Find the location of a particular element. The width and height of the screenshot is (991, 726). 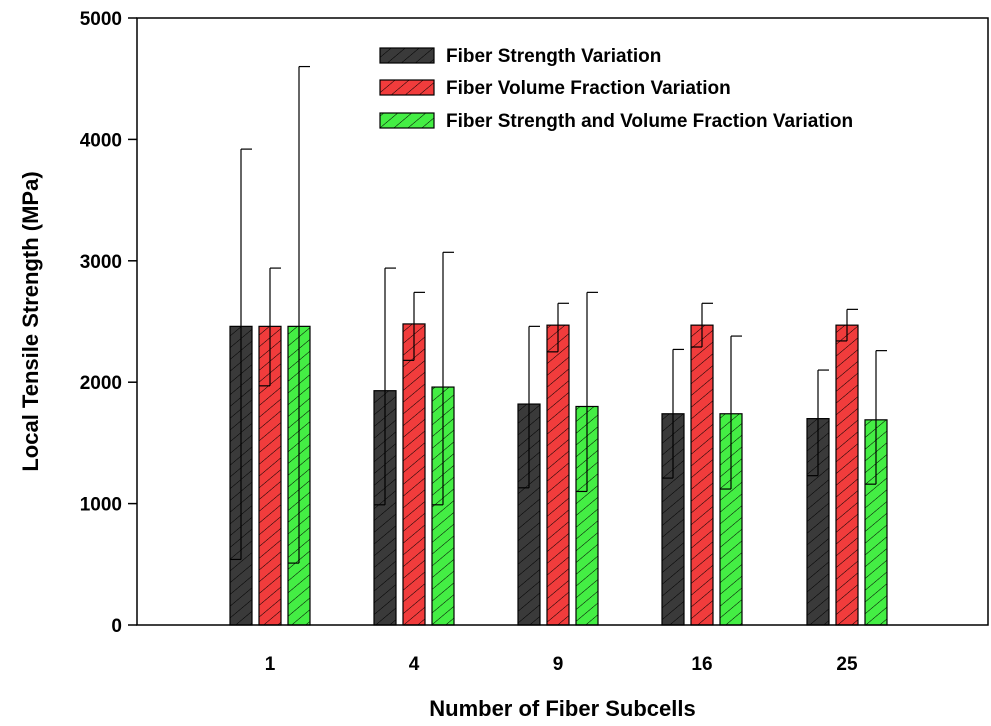

legend-item: Fiber Volume Fraction Variation is located at coordinates (555, 88).